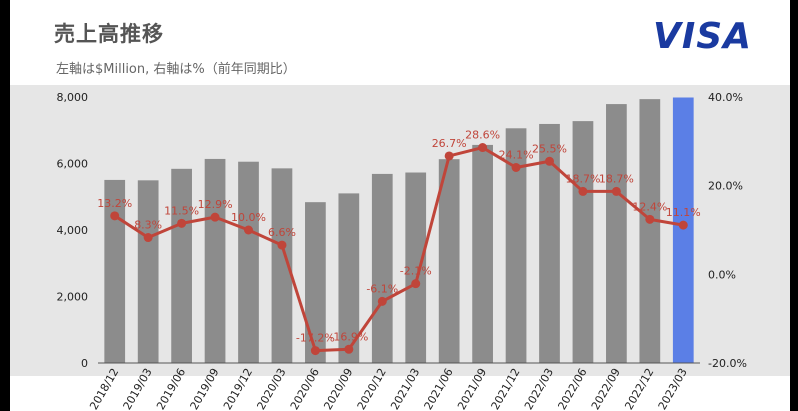 This screenshot has height=411, width=798. What do you see at coordinates (73, 97) in the screenshot?
I see `y-left-tick-label: 8,000` at bounding box center [73, 97].